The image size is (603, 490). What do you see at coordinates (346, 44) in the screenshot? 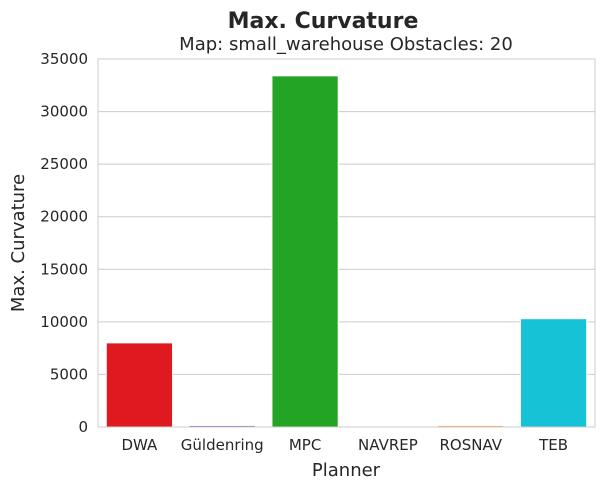
I see `chart-subtitle: Map: small_warehouse Obstacles: 20` at bounding box center [346, 44].